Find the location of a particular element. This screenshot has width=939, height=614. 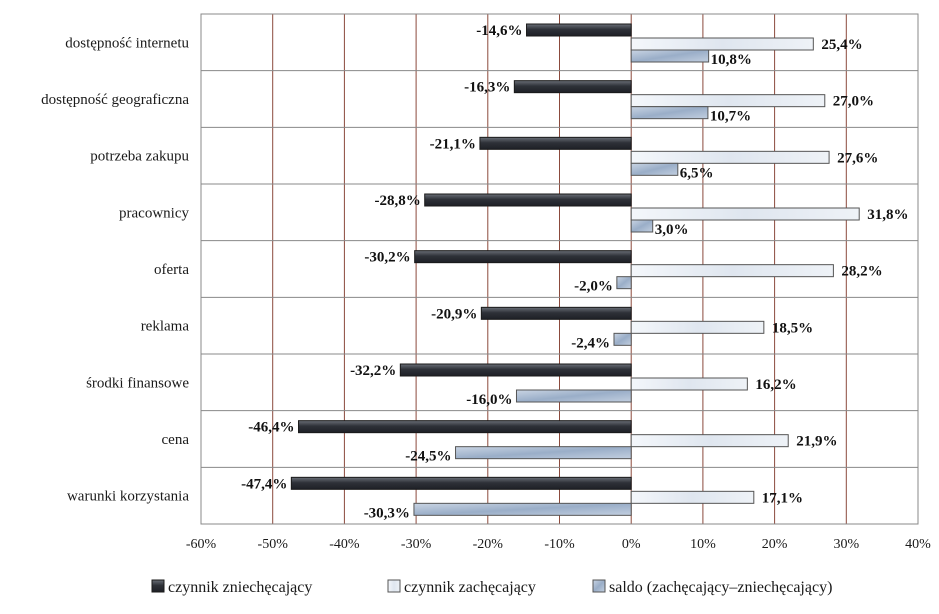

data-label: -30,3% is located at coordinates (387, 513).